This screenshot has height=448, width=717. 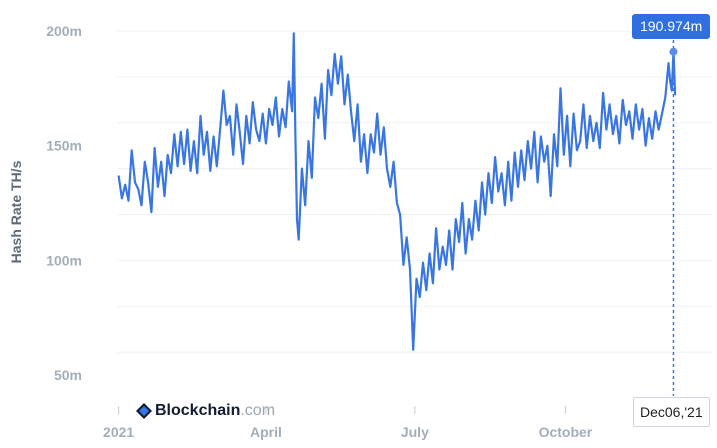 What do you see at coordinates (118, 432) in the screenshot?
I see `x-tick-label: 2021` at bounding box center [118, 432].